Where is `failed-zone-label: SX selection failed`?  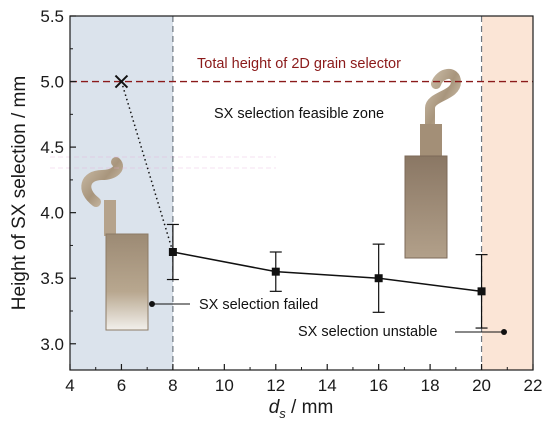 failed-zone-label: SX selection failed is located at coordinates (258, 305).